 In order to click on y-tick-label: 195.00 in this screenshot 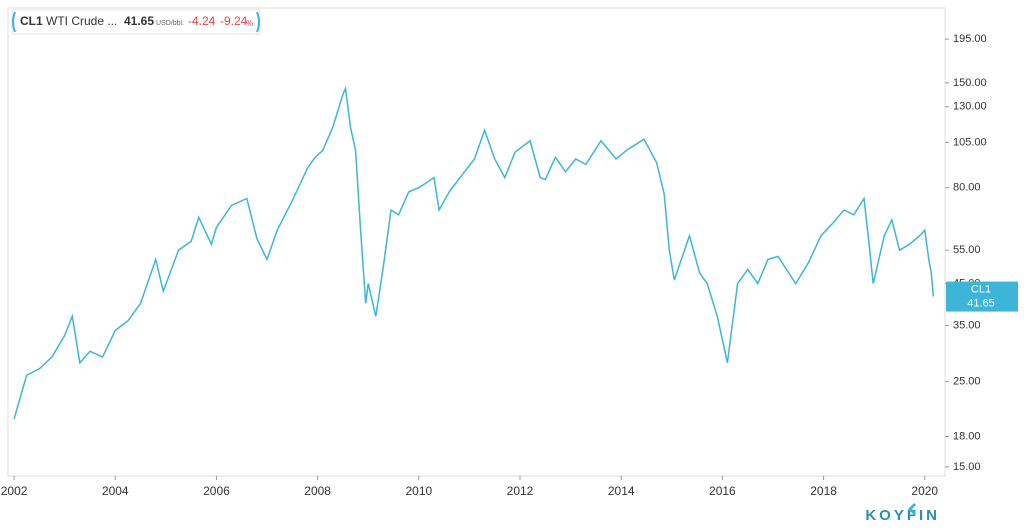, I will do `click(970, 39)`.